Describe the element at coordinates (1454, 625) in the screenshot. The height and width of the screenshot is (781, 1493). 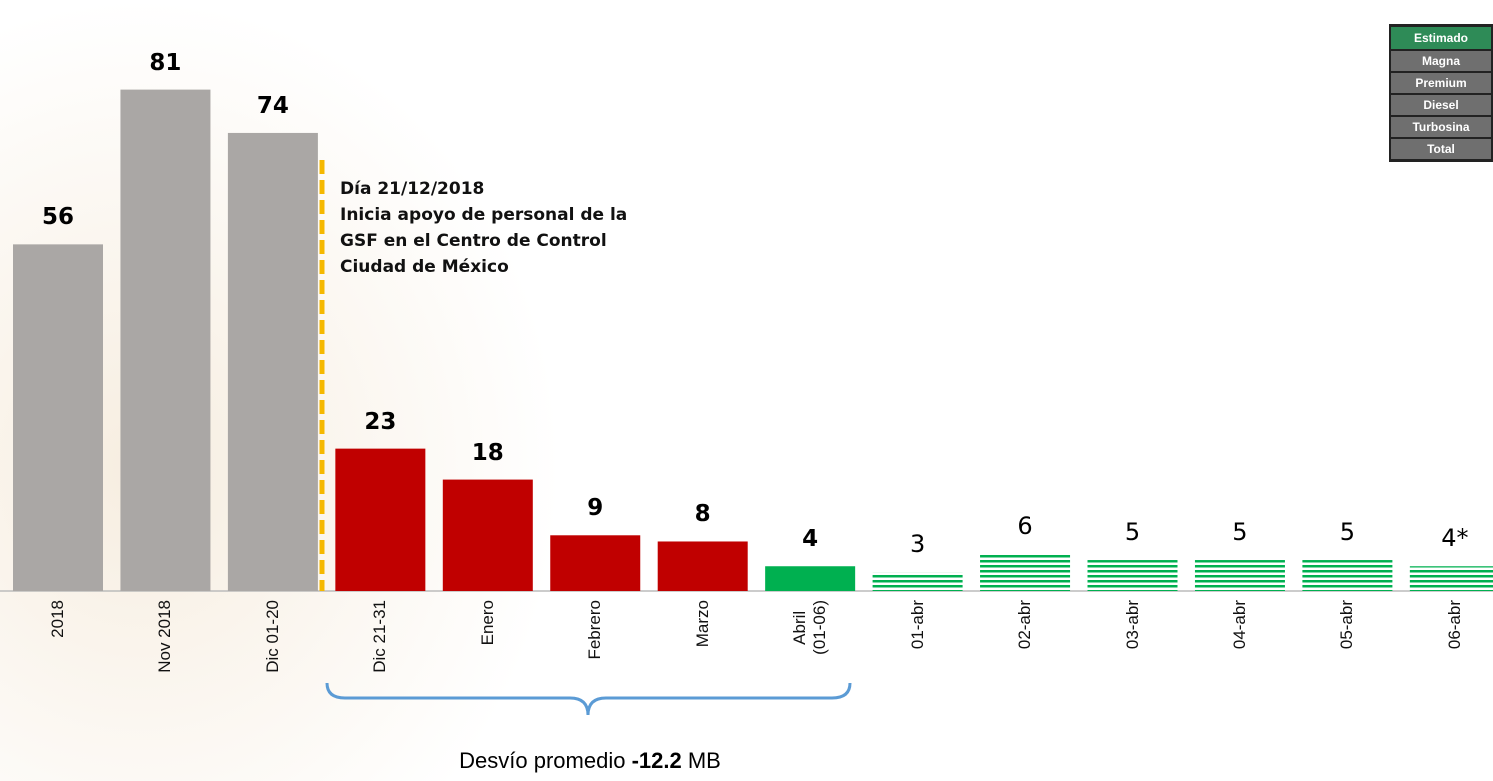
I see `x-tick-label: 06-abr` at that location.